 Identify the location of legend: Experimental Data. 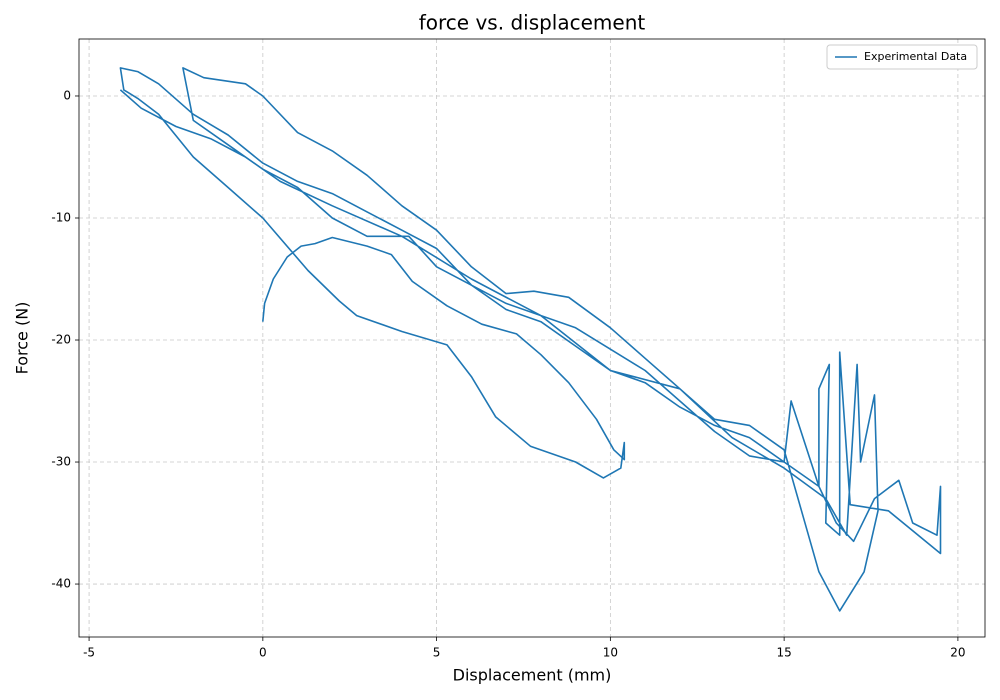
(902, 57).